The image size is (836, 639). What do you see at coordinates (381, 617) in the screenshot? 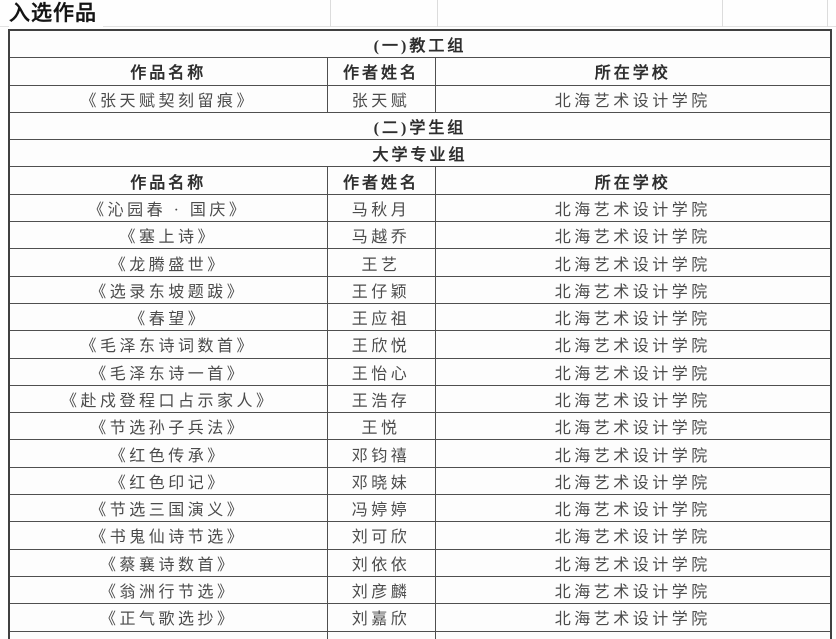
I see `cell-author: 刘嘉欣` at bounding box center [381, 617].